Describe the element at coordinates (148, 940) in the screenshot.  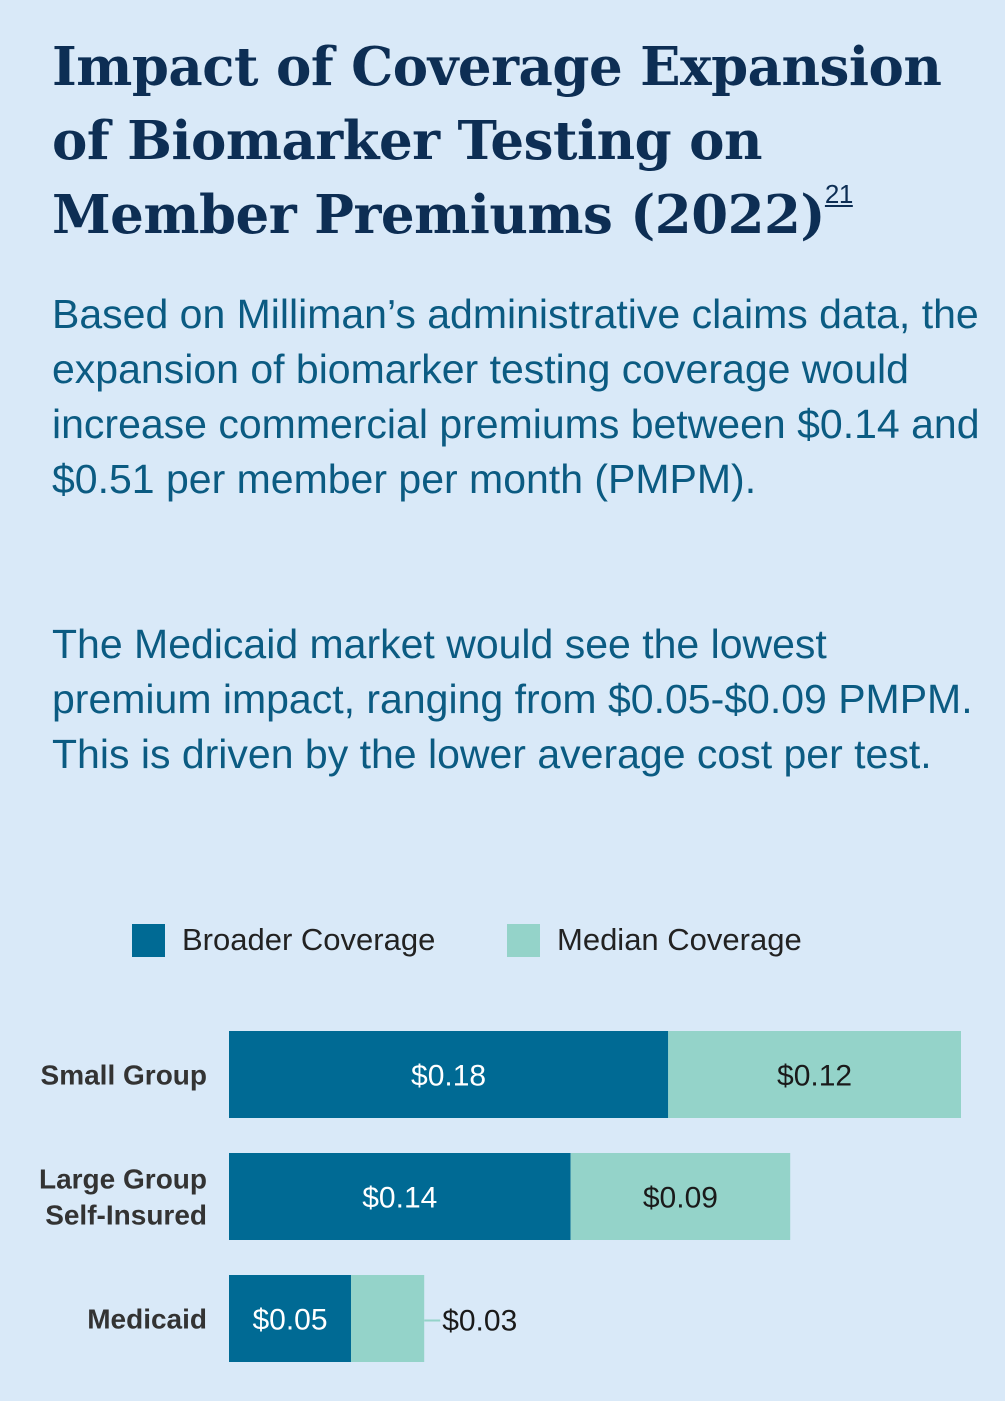
I see `legend-swatch-broader` at that location.